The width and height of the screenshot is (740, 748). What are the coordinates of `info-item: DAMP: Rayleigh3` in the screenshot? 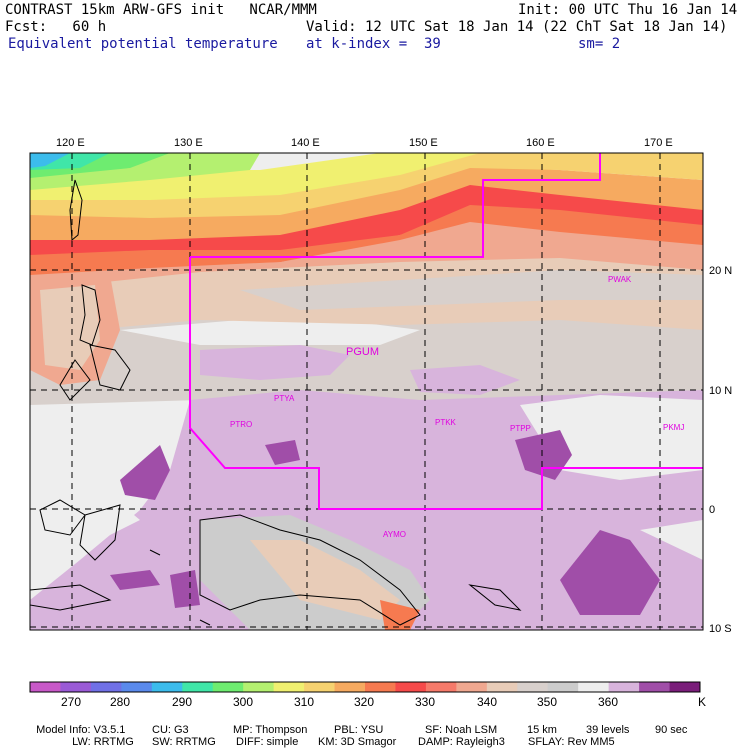 It's located at (461, 742).